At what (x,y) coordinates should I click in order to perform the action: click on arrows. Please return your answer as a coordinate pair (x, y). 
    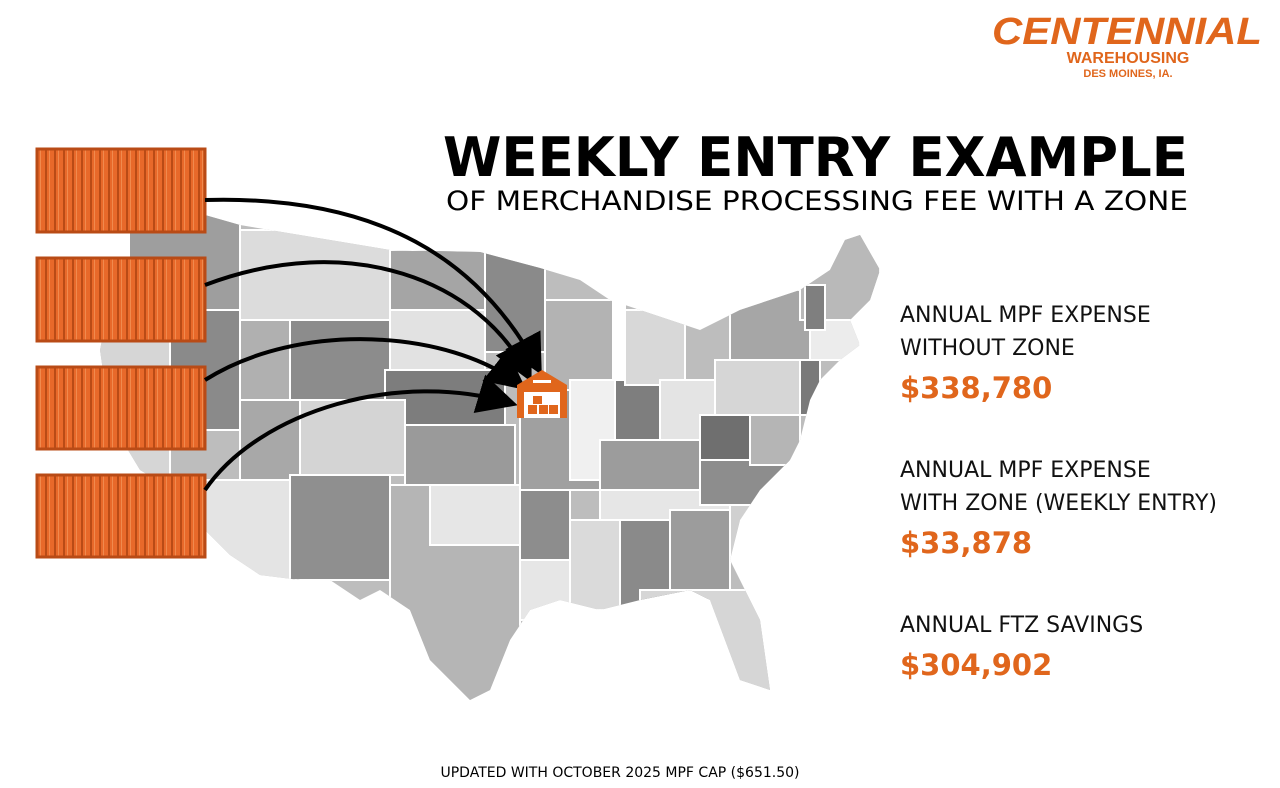
    Looking at the image, I should click on (372, 344).